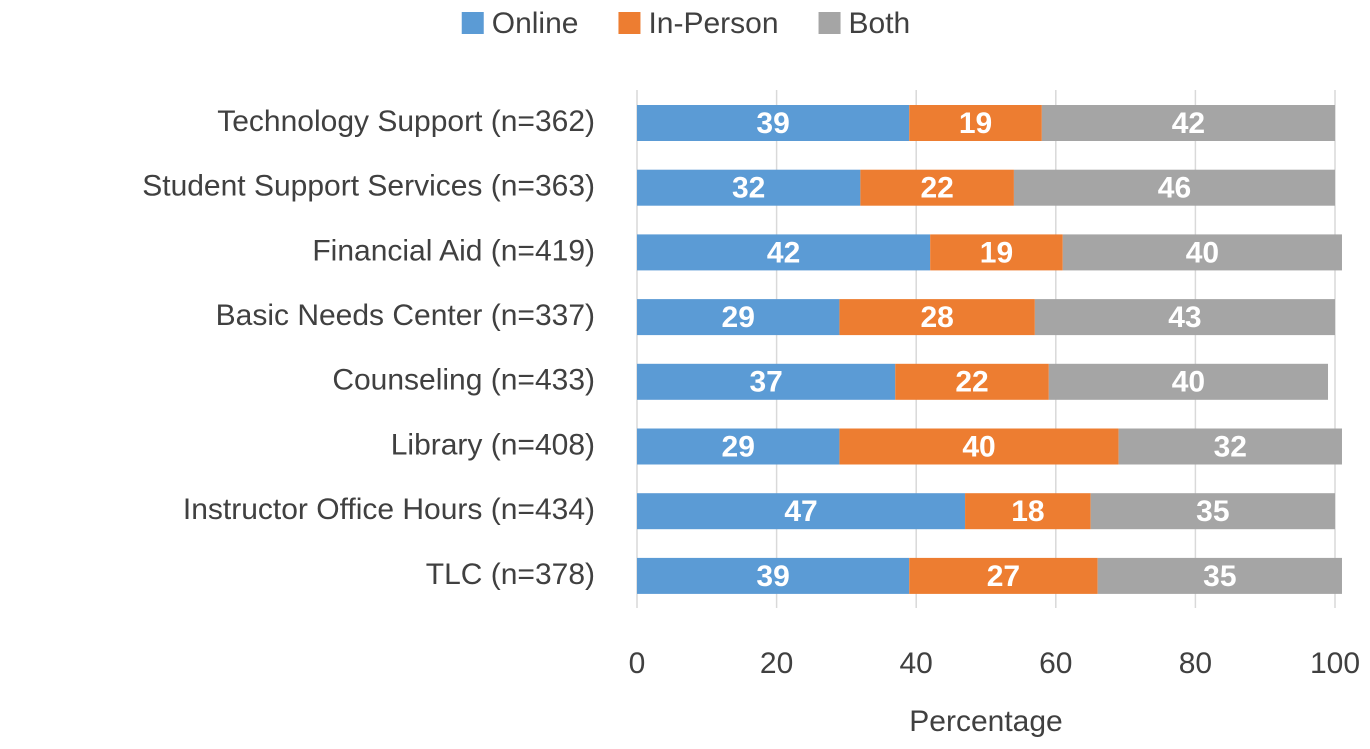  I want to click on x-tick-label: 60, so click(1055, 663).